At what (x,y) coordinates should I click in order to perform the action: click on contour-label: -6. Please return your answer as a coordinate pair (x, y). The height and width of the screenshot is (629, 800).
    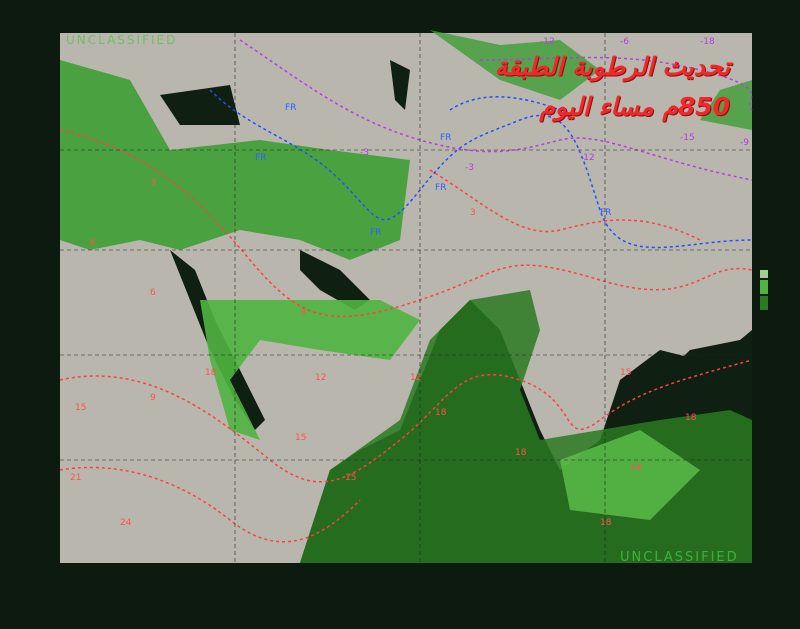
    Looking at the image, I should click on (624, 42).